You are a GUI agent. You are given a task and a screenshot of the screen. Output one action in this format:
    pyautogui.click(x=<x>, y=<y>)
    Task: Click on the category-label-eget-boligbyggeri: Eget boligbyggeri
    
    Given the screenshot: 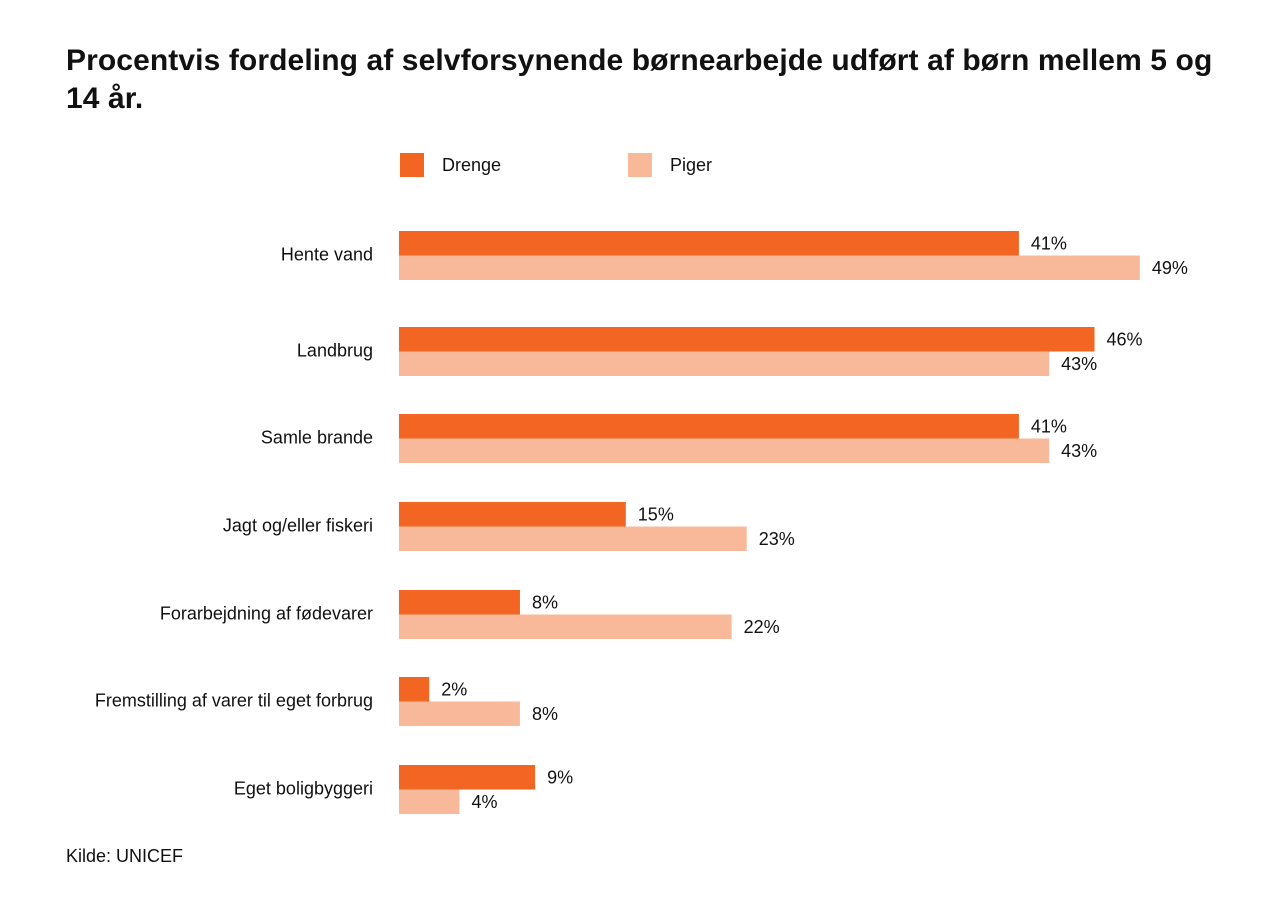 What is the action you would take?
    pyautogui.click(x=303, y=789)
    